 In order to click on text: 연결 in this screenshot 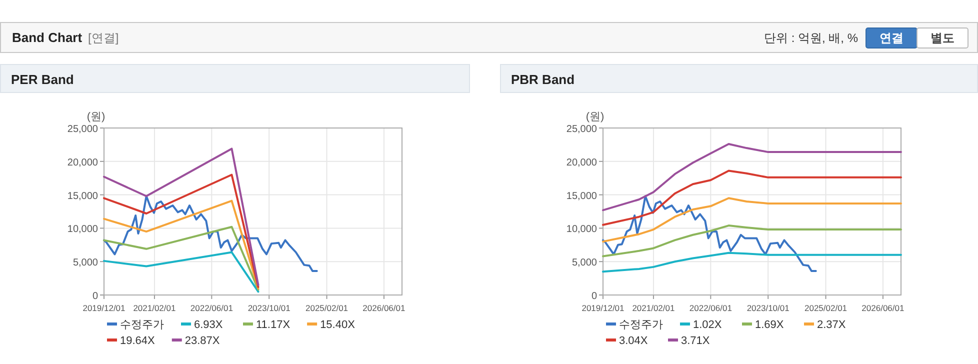, I will do `click(892, 38)`.